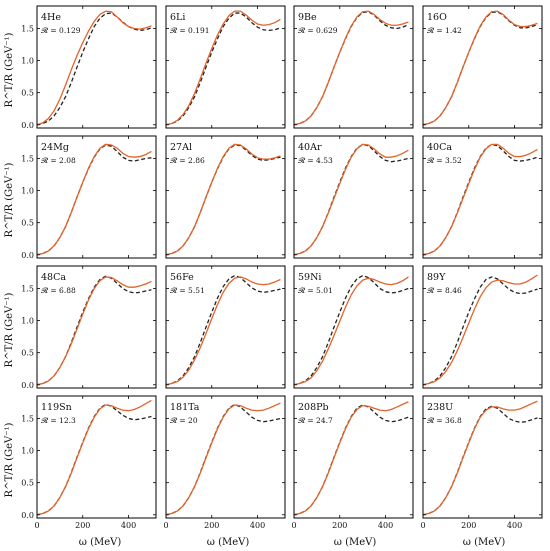 Image resolution: width=550 pixels, height=551 pixels. What do you see at coordinates (55, 147) in the screenshot?
I see `nucleus-label: 24Mg` at bounding box center [55, 147].